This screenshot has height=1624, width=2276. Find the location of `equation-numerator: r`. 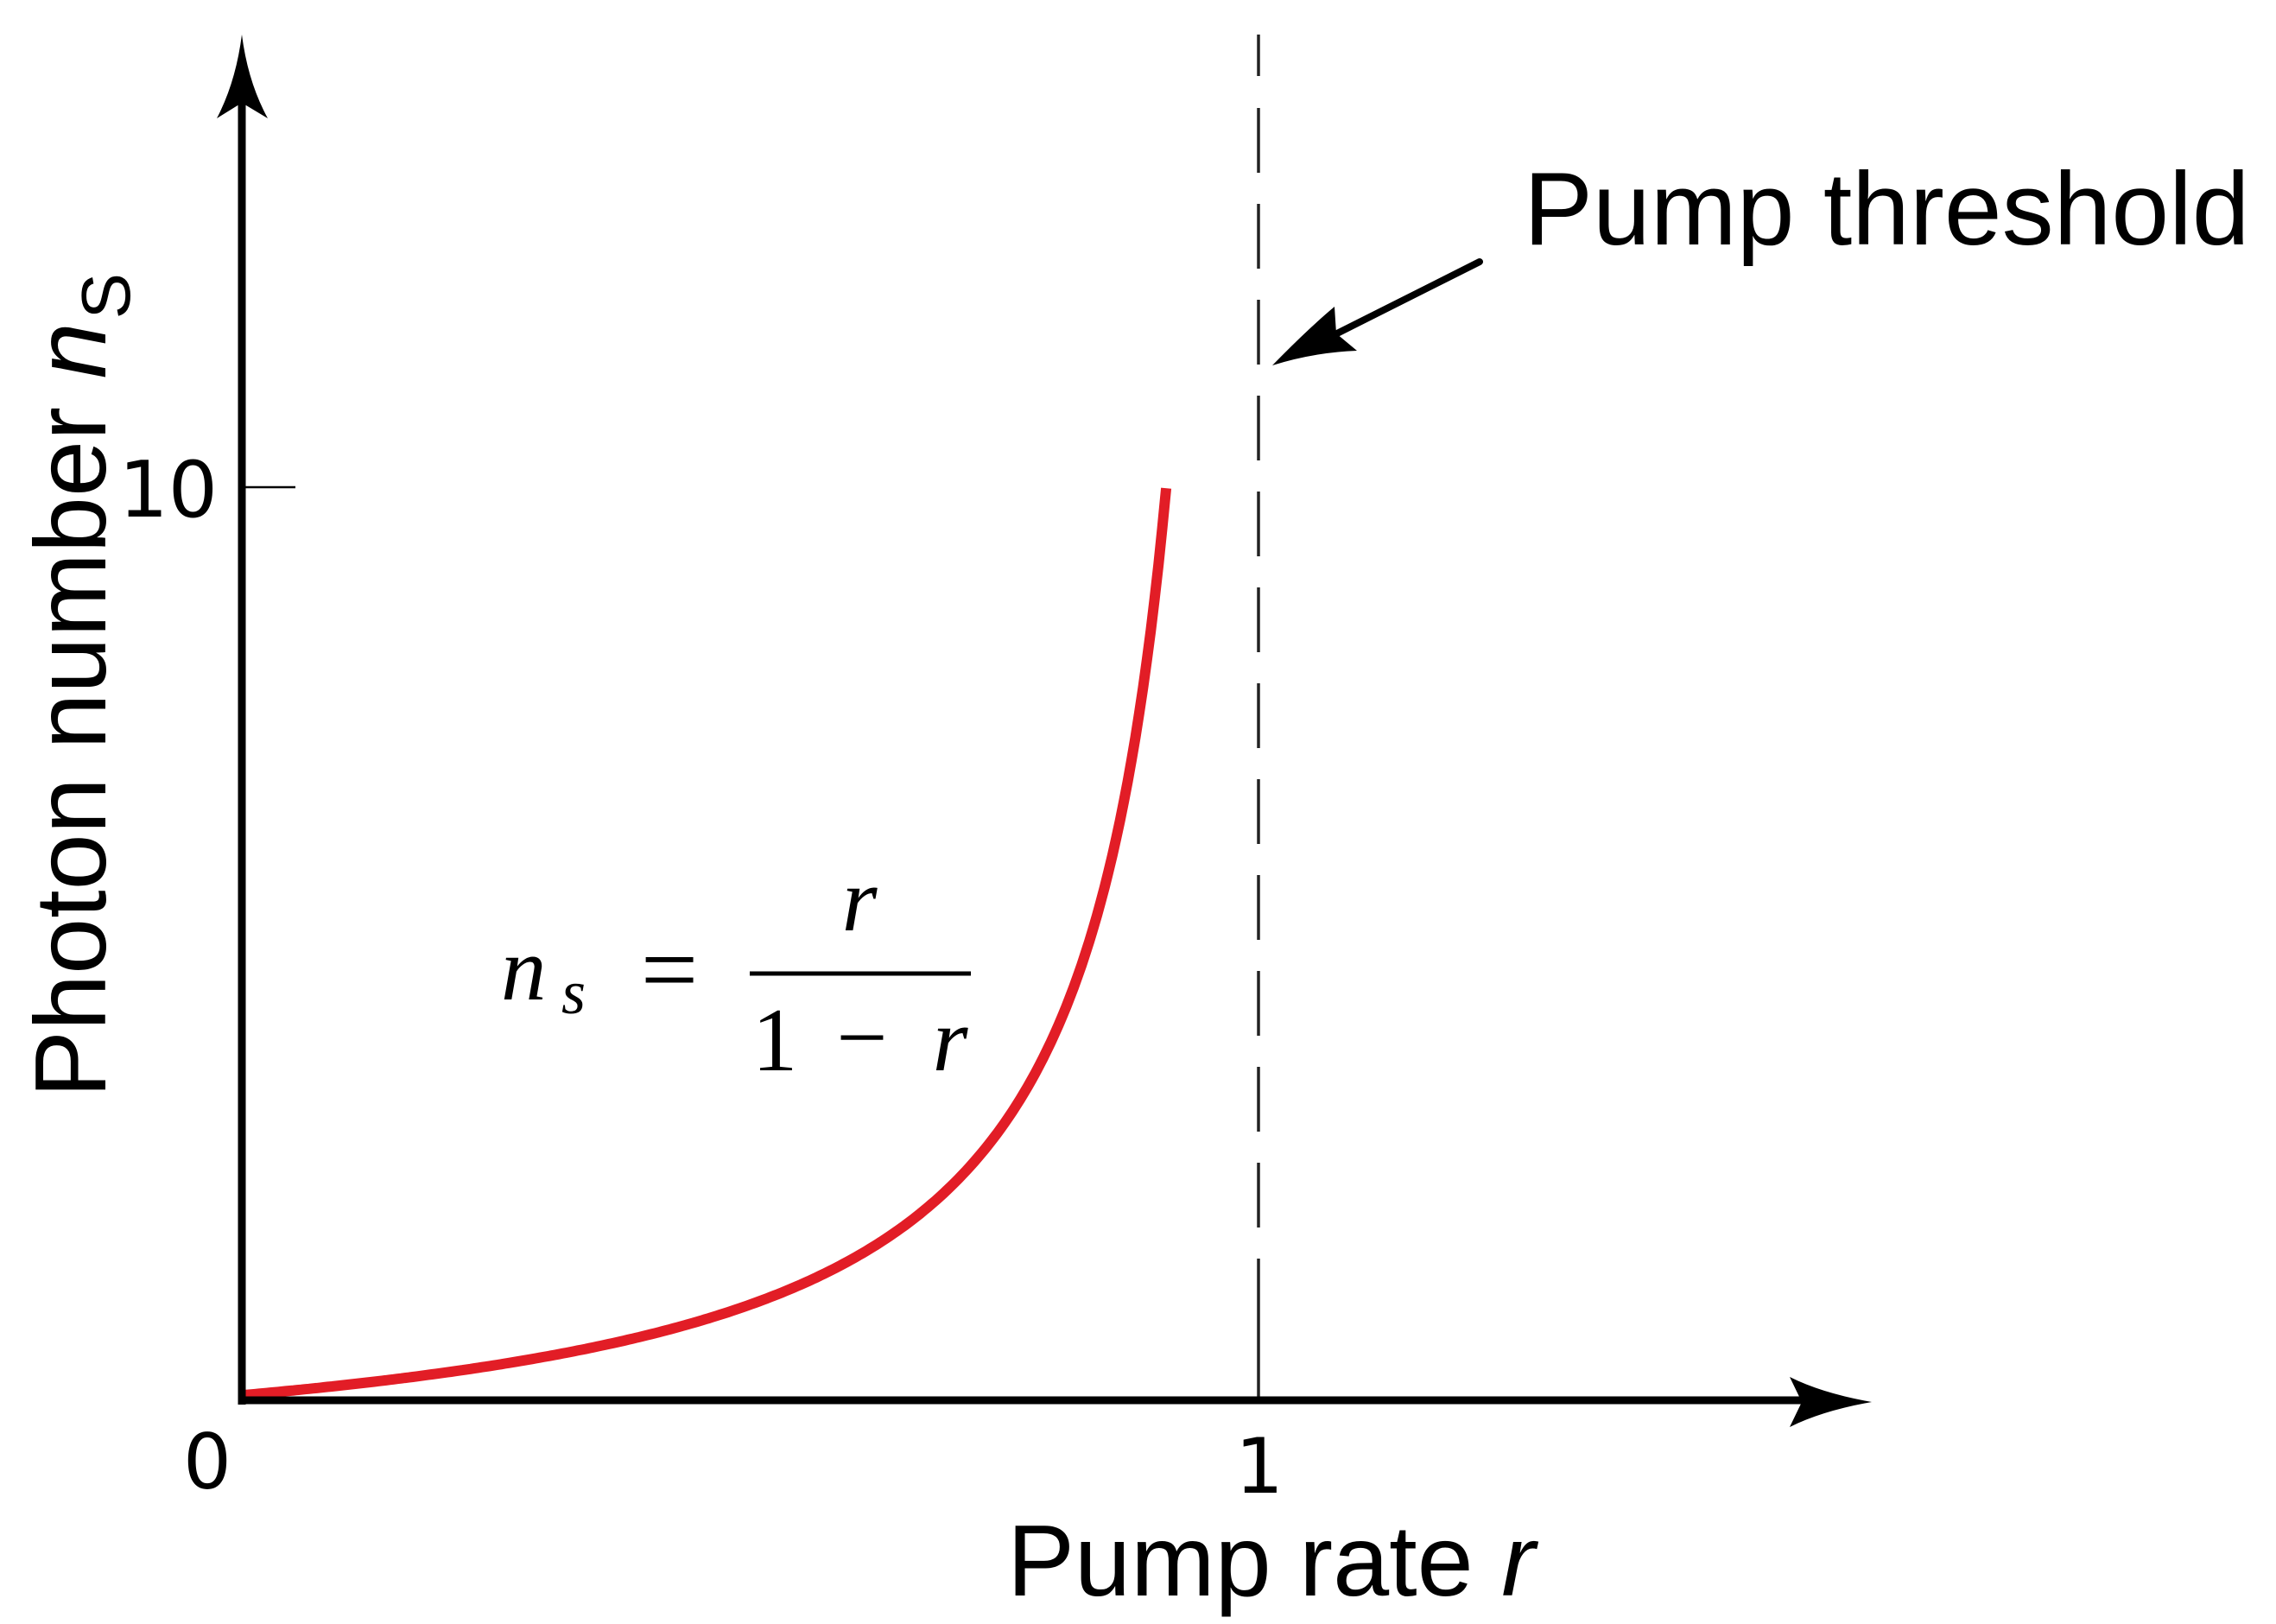

equation-numerator: r is located at coordinates (860, 899).